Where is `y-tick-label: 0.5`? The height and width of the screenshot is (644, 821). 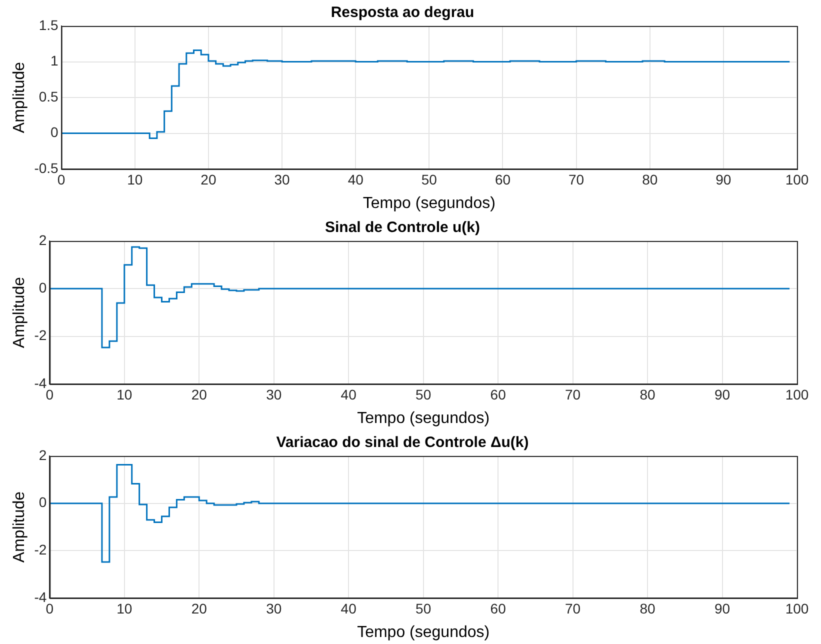
y-tick-label: 0.5 is located at coordinates (48, 96).